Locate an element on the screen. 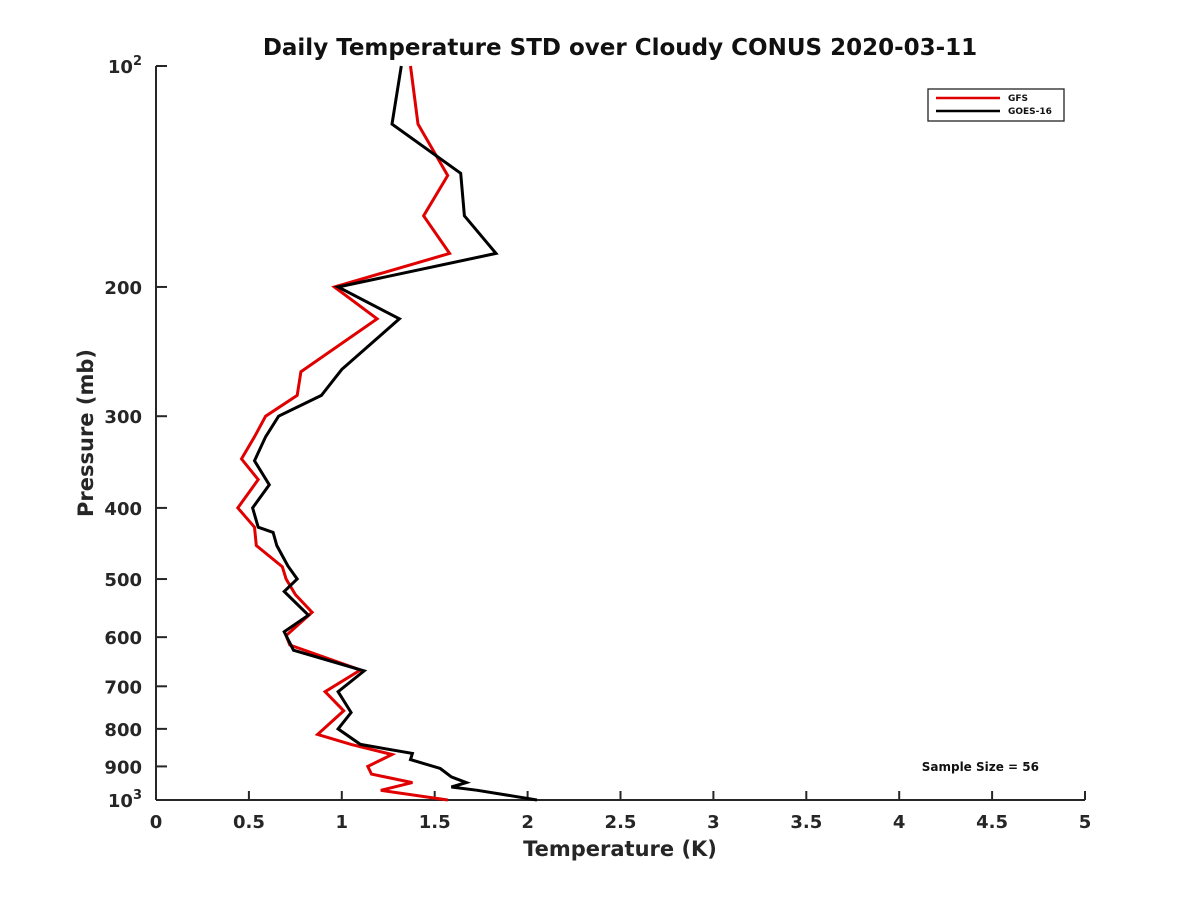 Image resolution: width=1200 pixels, height=900 pixels. legend: GFS GOES-16 is located at coordinates (996, 105).